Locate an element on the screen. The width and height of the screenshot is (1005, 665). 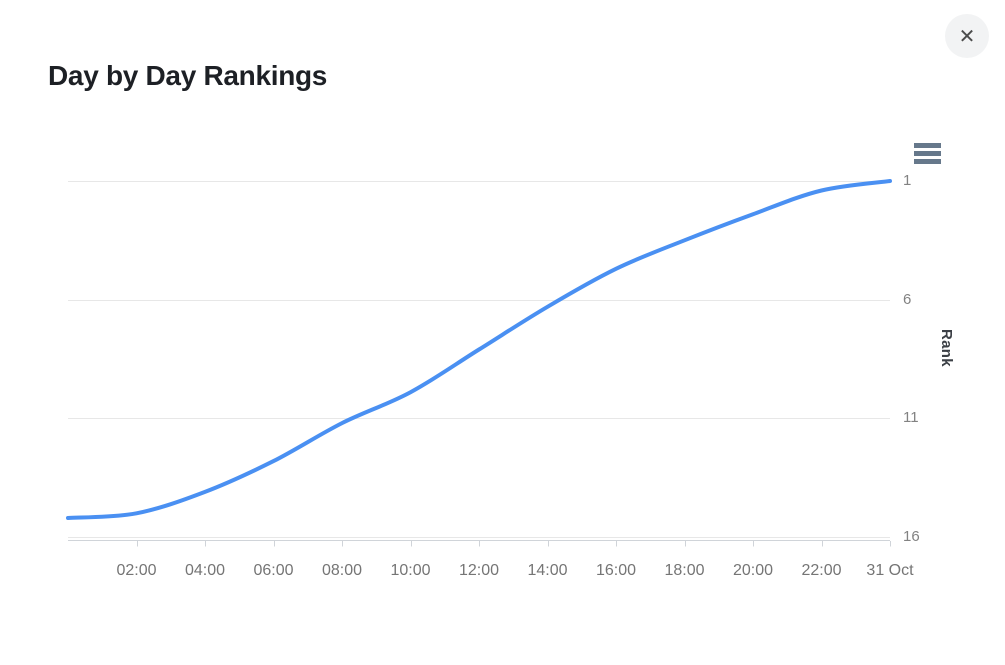
chart-context-menu-icon is located at coordinates (927, 153).